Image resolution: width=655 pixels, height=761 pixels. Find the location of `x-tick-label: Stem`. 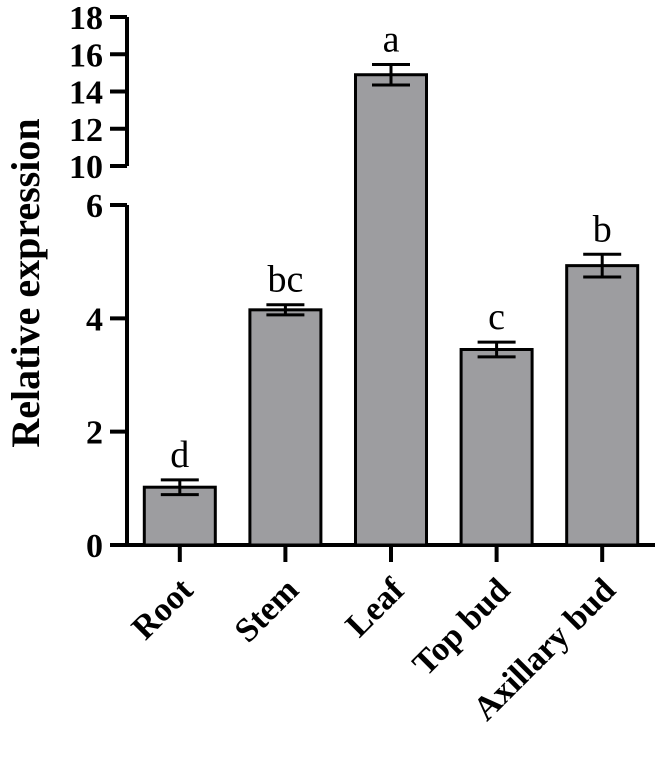

x-tick-label: Stem is located at coordinates (267, 610).